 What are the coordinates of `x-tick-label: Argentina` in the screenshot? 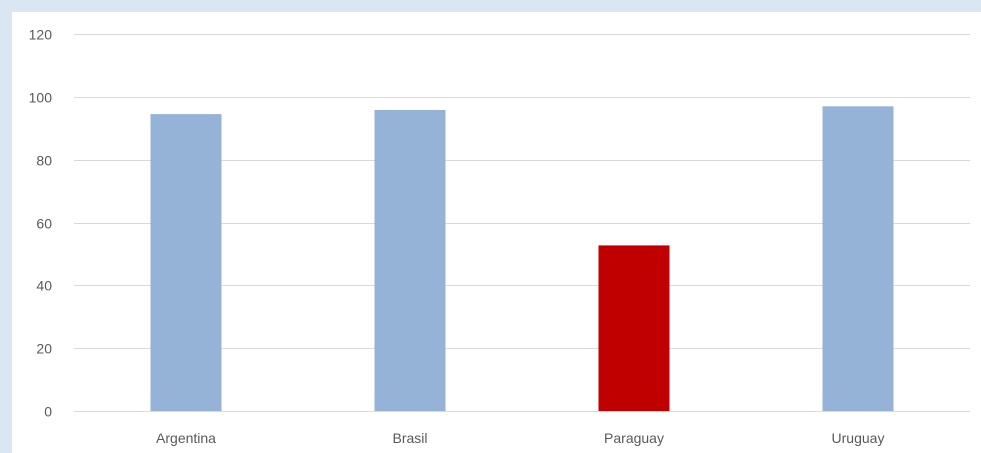 It's located at (186, 438).